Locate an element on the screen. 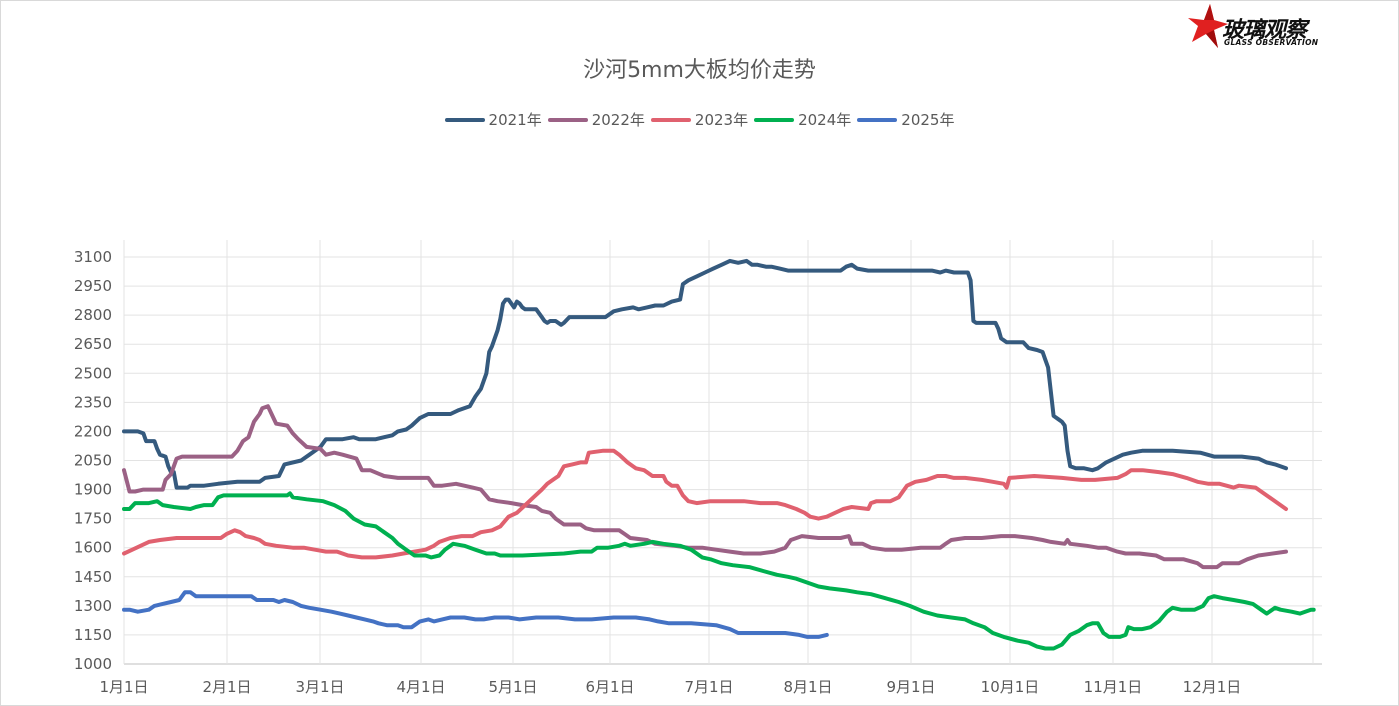 The height and width of the screenshot is (706, 1399). logo-cn-text: 玻璃观察 is located at coordinates (1264, 30).